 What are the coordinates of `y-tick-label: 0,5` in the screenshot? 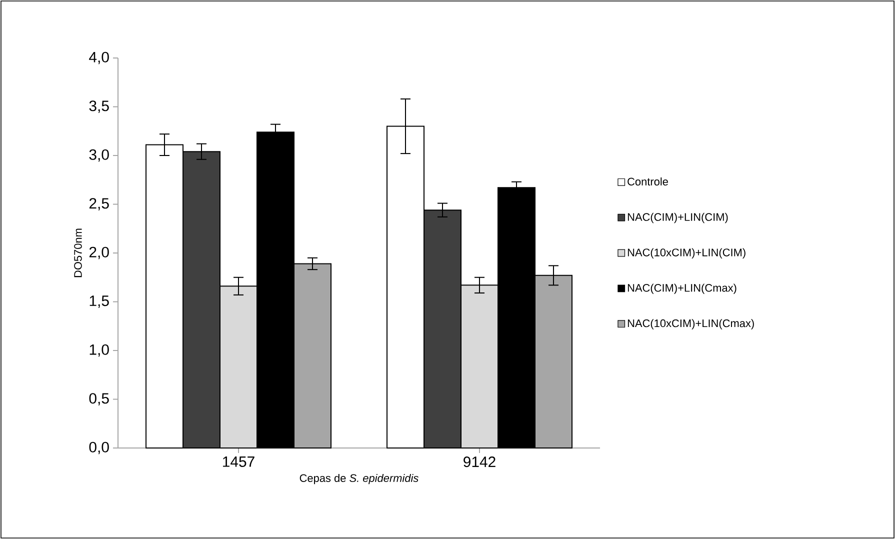 It's located at (99, 399).